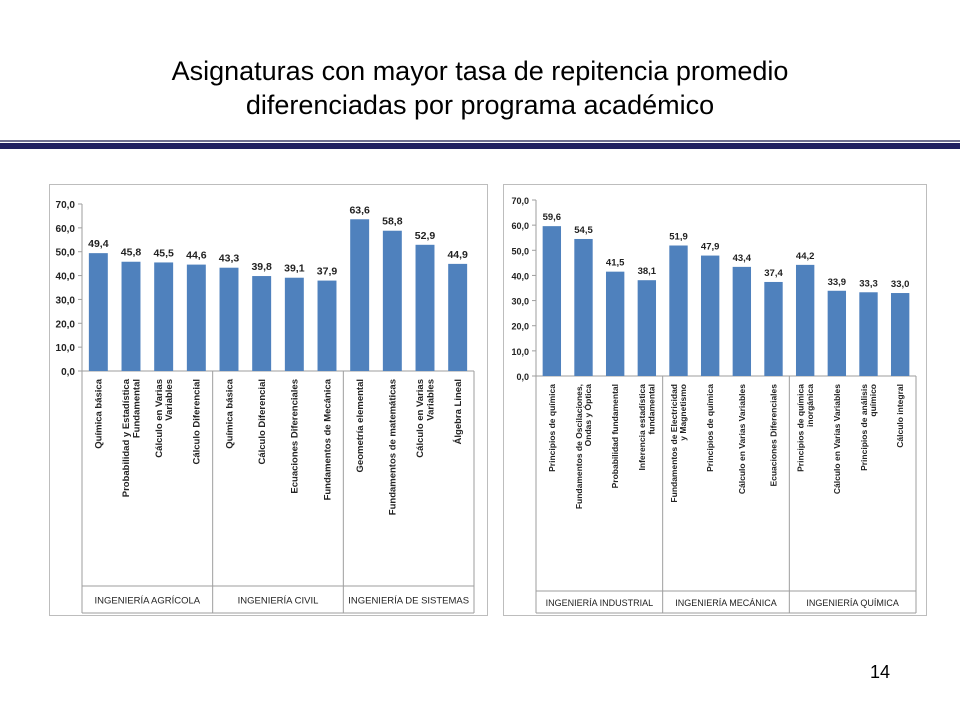  I want to click on category-label: Principios de análisisquímico, so click(868, 427).